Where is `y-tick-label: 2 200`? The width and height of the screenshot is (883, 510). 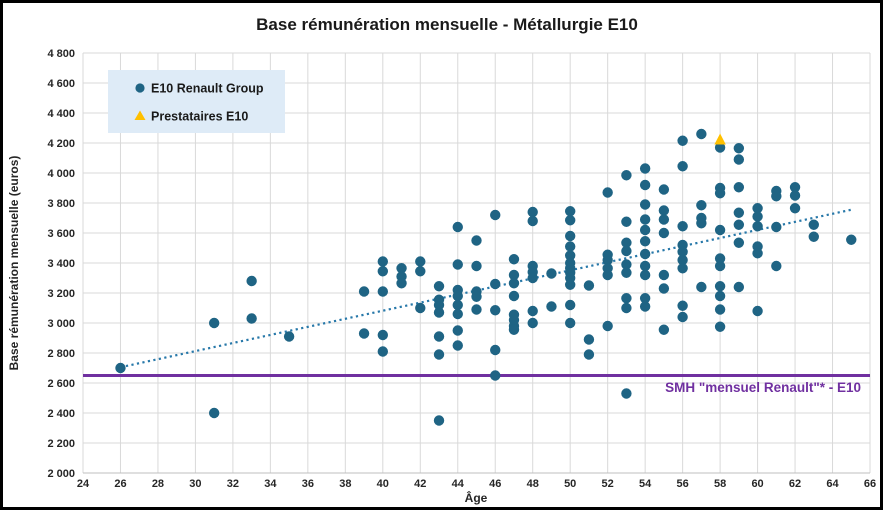
y-tick-label: 2 200 is located at coordinates (61, 444).